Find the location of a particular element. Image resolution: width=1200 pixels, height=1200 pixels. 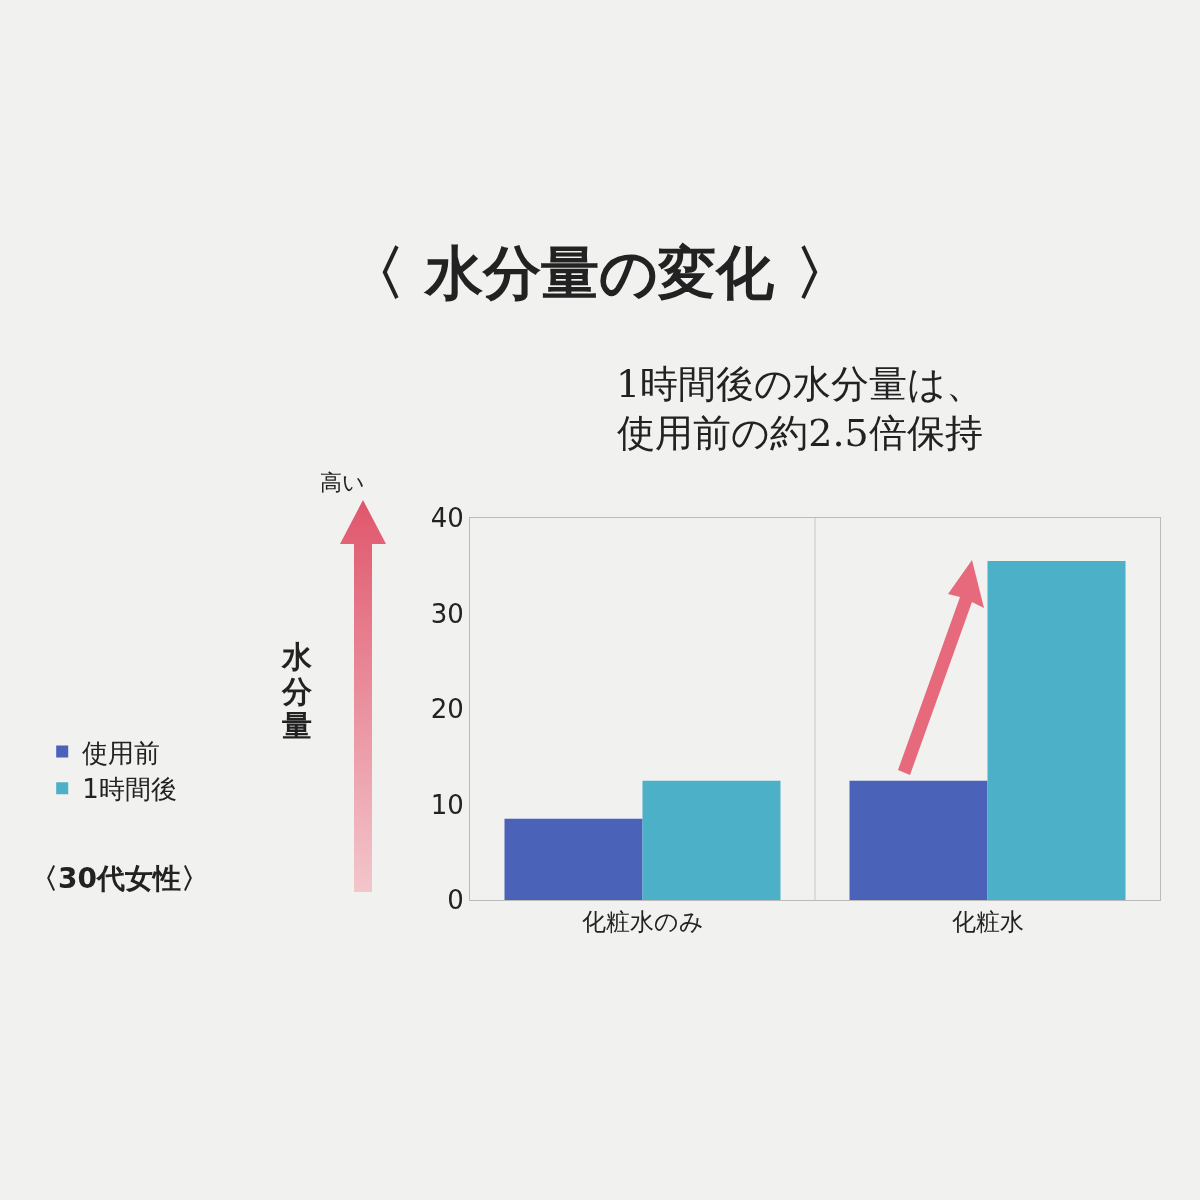

chart-title: 〈 水分量の変化 〉 is located at coordinates (600, 273).